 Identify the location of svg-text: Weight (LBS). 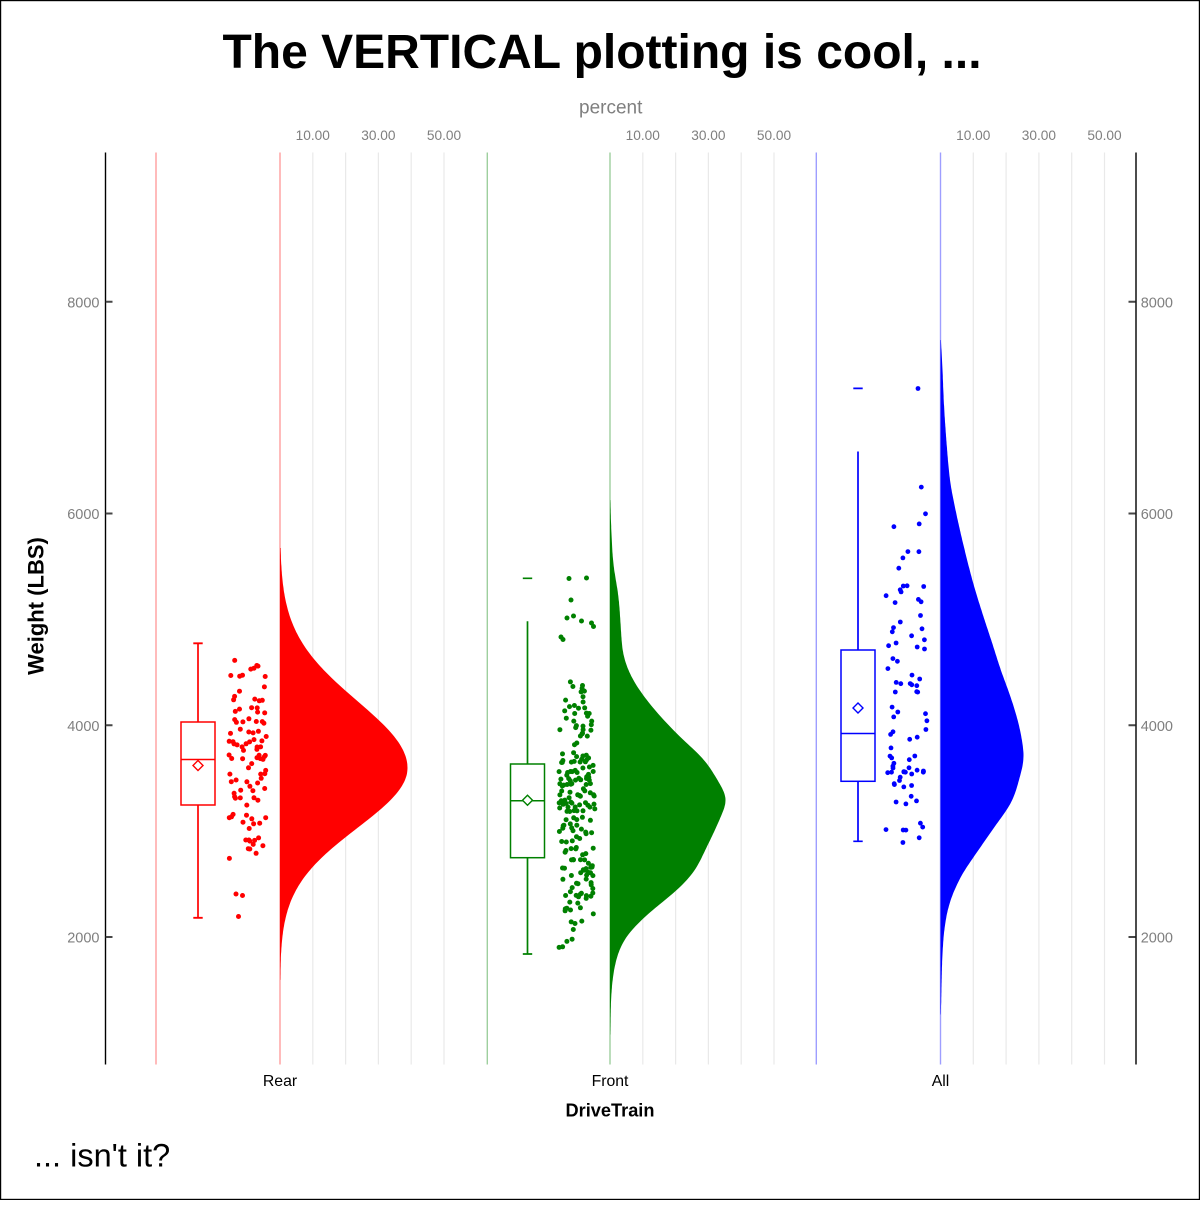
(36, 606).